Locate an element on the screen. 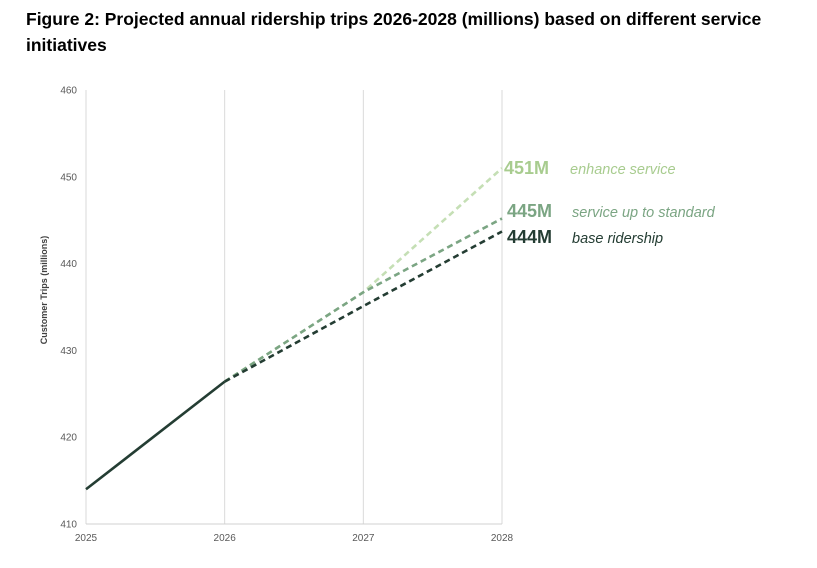 This screenshot has height=568, width=817. x-tick-label: 2027 is located at coordinates (363, 538).